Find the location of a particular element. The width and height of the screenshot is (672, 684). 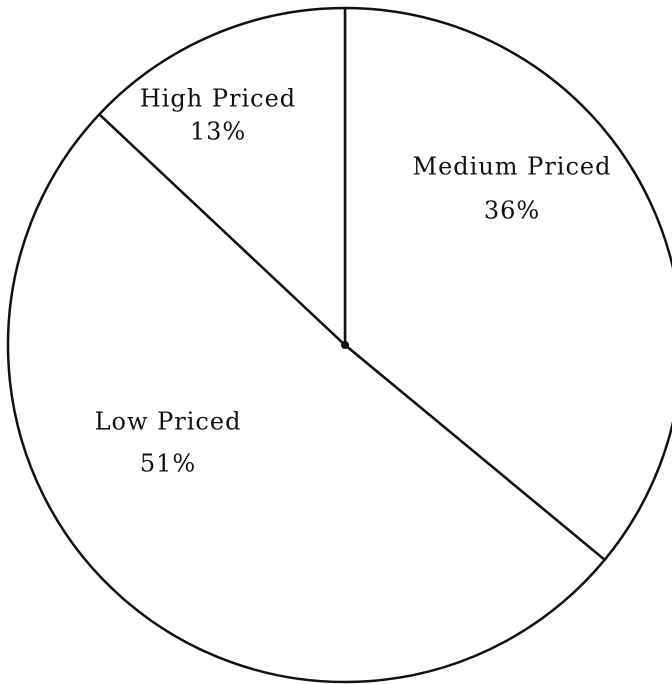

slice-value-label: 13% is located at coordinates (218, 132).